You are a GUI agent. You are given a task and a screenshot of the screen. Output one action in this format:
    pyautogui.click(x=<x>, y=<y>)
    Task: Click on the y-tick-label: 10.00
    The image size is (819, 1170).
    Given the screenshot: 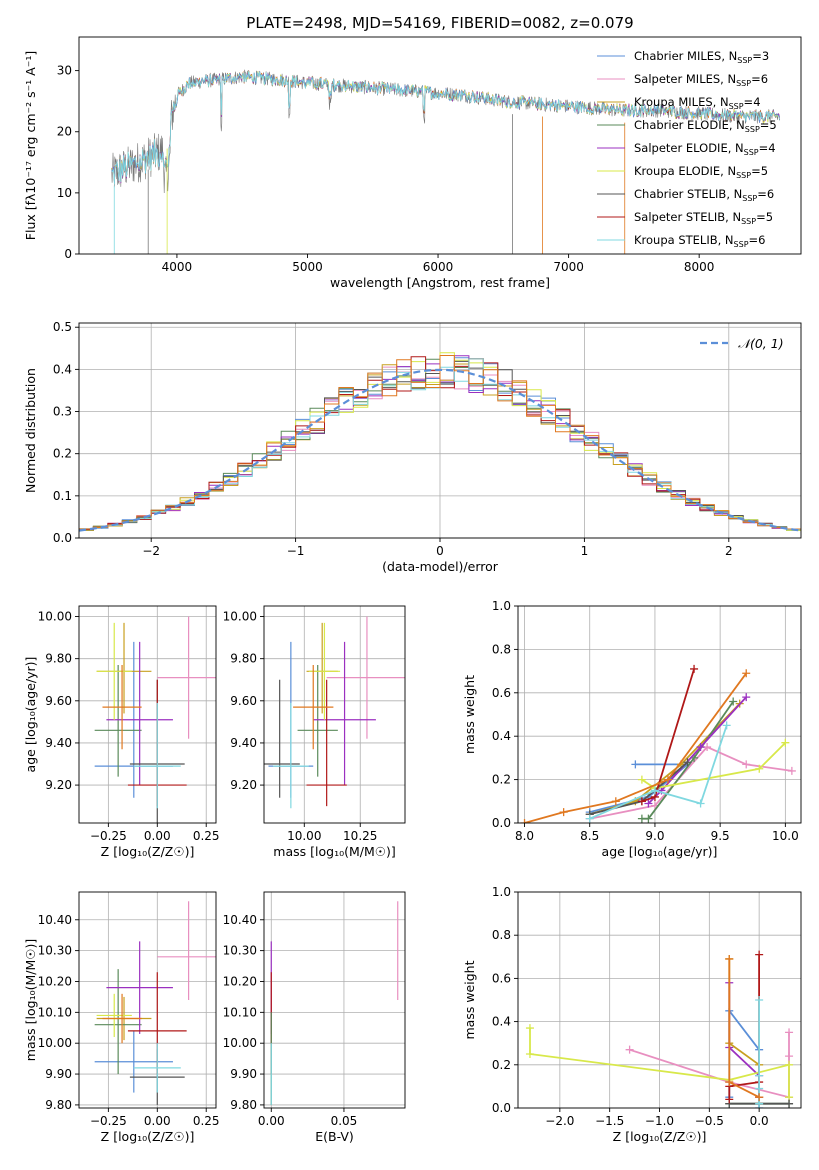 What is the action you would take?
    pyautogui.click(x=55, y=617)
    